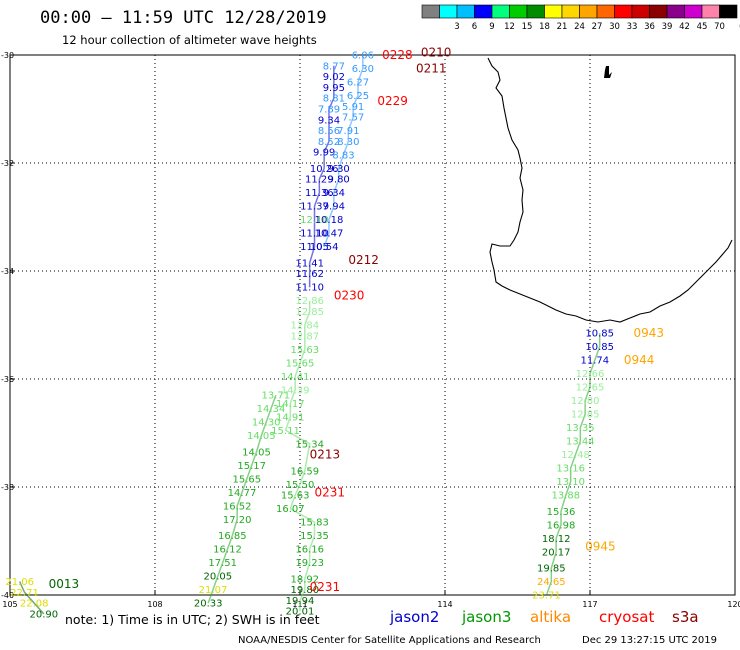 This screenshot has height=650, width=740. Describe the element at coordinates (300, 485) in the screenshot. I see `wave-height-label: 15.50` at that location.